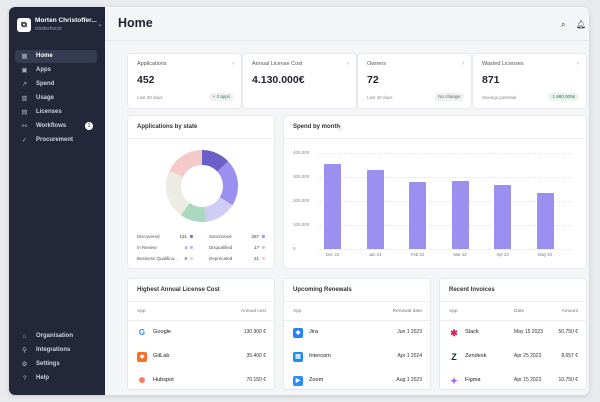 This screenshot has height=402, width=600. I want to click on invoice-date: Apr 25 2023, so click(528, 356).